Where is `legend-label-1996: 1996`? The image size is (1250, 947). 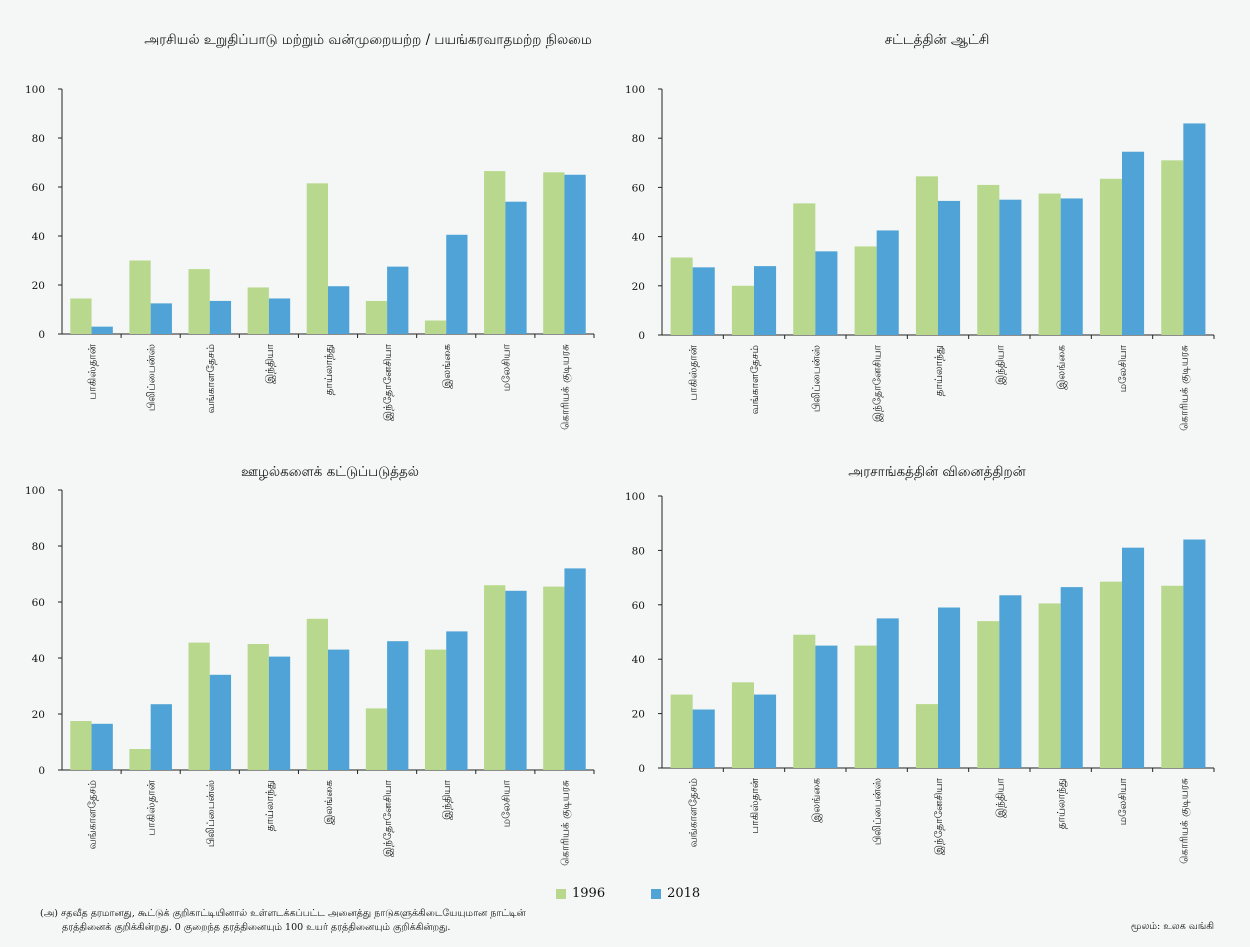
legend-label-1996: 1996 is located at coordinates (589, 893).